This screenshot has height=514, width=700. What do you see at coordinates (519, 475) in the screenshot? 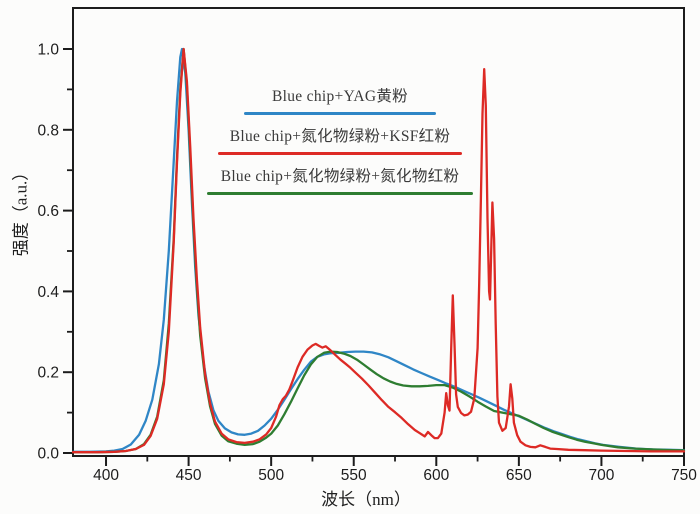
I see `x-tick-label: 650` at bounding box center [519, 475].